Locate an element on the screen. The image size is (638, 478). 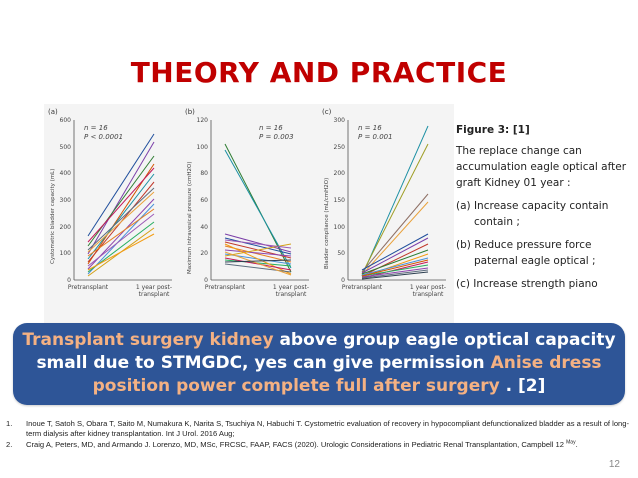
y-tick: 600 is located at coordinates (66, 120).